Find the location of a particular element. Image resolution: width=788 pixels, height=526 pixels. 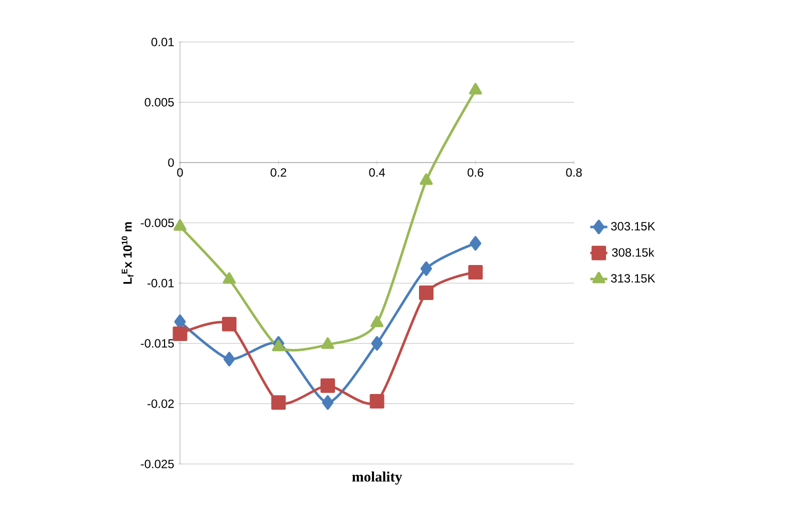

y-tick-label: -0.015 is located at coordinates (157, 343).